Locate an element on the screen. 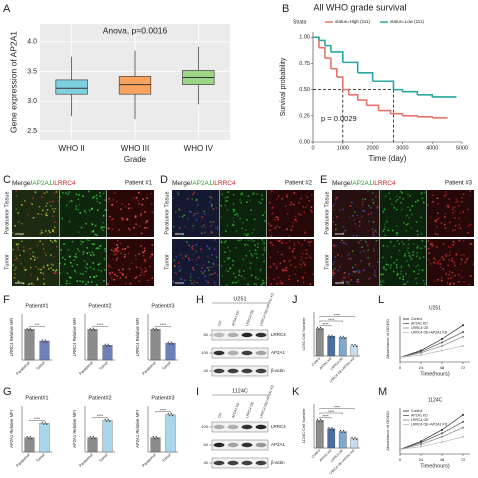 The width and height of the screenshot is (478, 478). lane-label: LRRC4 OE is located at coordinates (250, 410).